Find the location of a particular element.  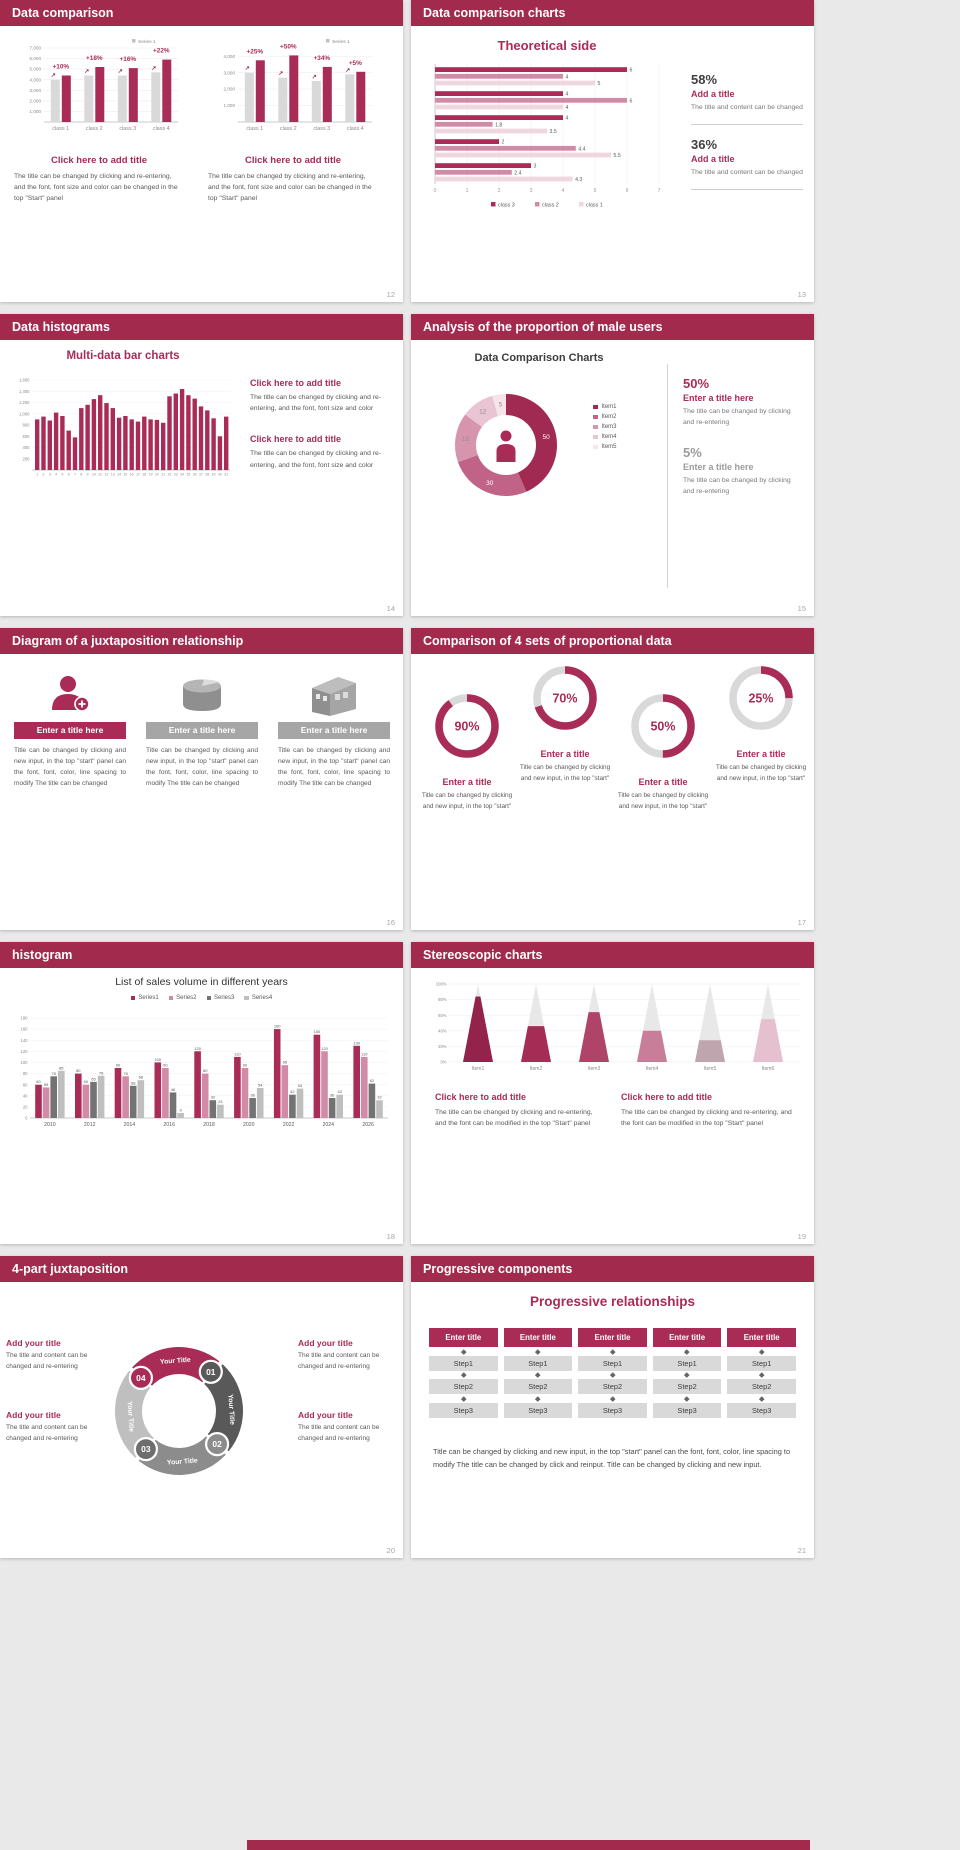

legend-item: Series3 is located at coordinates (220, 998).